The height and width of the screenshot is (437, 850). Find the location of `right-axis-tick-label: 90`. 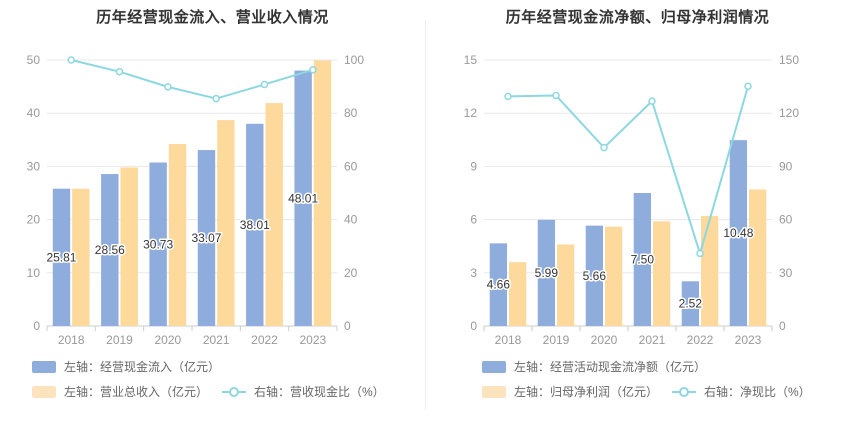

right-axis-tick-label: 90 is located at coordinates (786, 166).